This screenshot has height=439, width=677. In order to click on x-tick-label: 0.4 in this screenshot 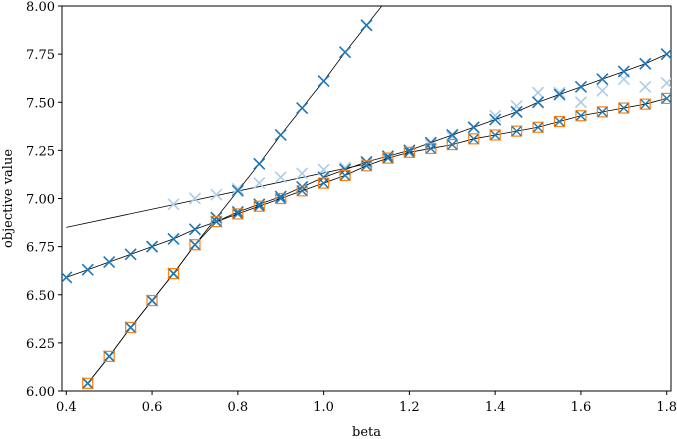, I will do `click(66, 407)`.